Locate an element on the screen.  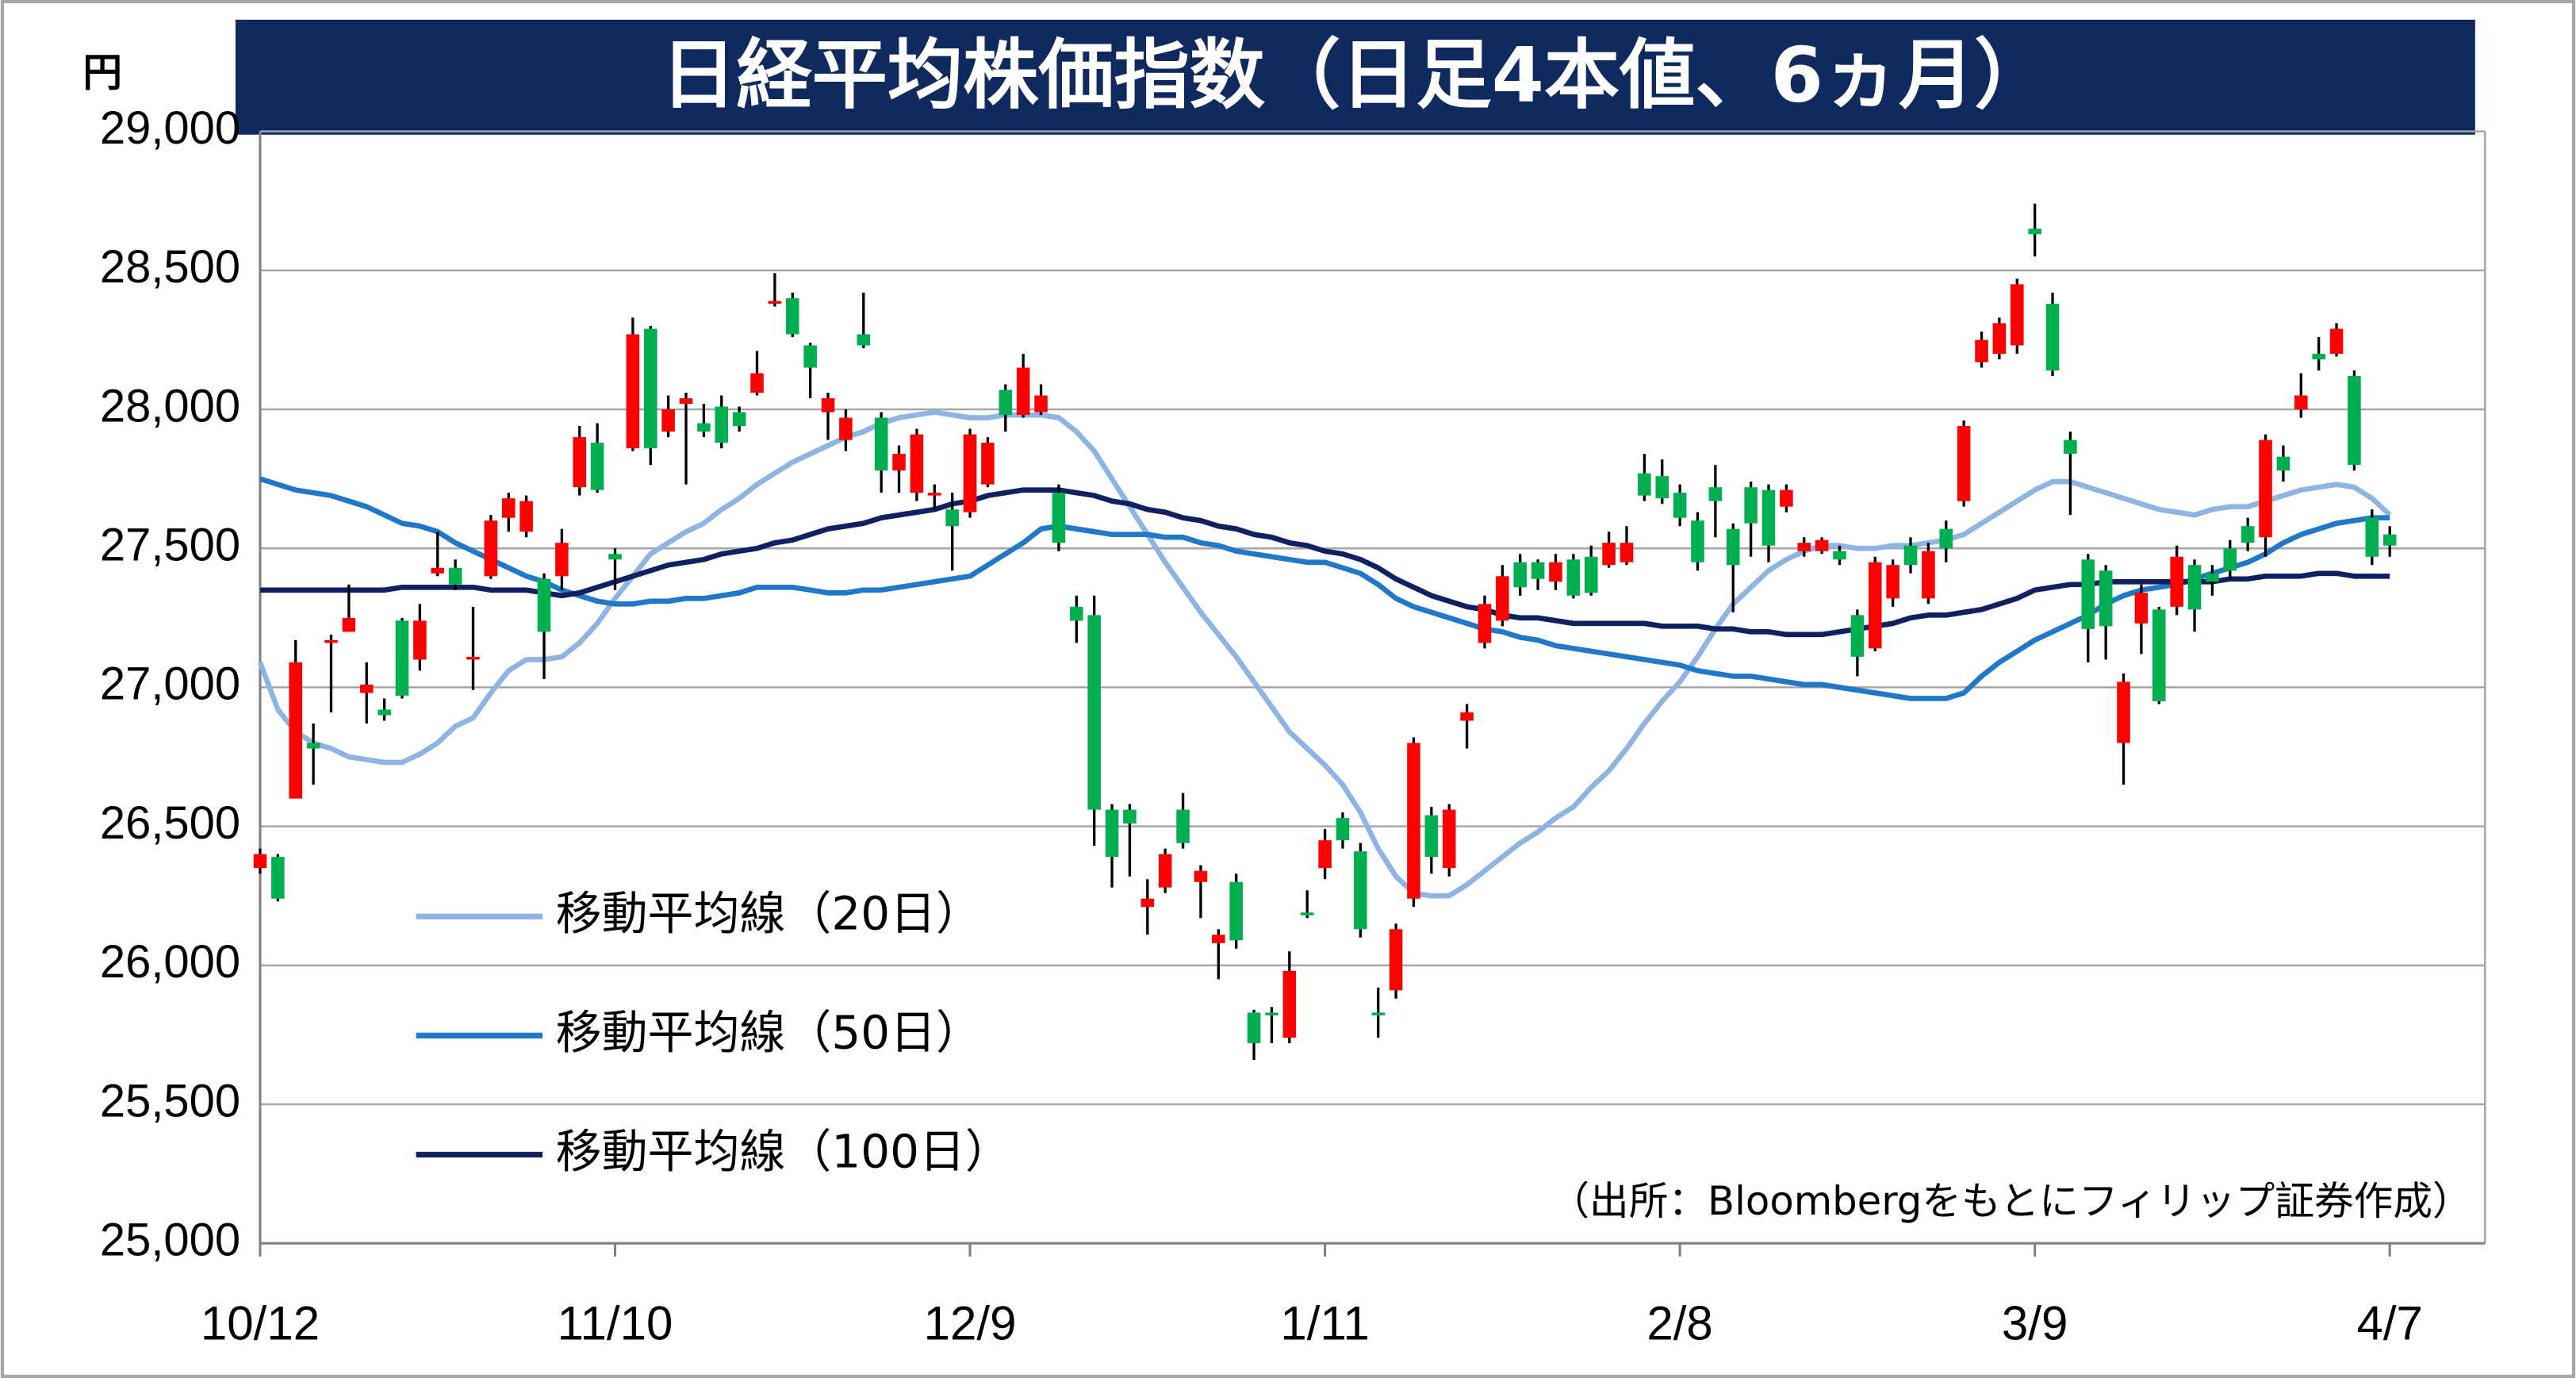
legend-label: 移動平均線（50日） is located at coordinates (769, 1032).